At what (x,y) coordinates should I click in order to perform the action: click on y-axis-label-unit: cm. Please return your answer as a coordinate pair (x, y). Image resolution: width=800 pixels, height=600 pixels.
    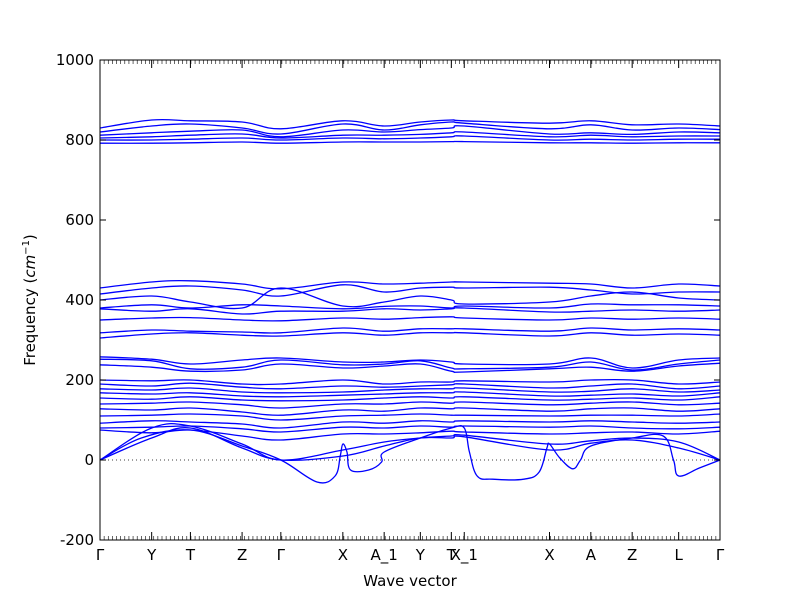
    Looking at the image, I should click on (30, 266).